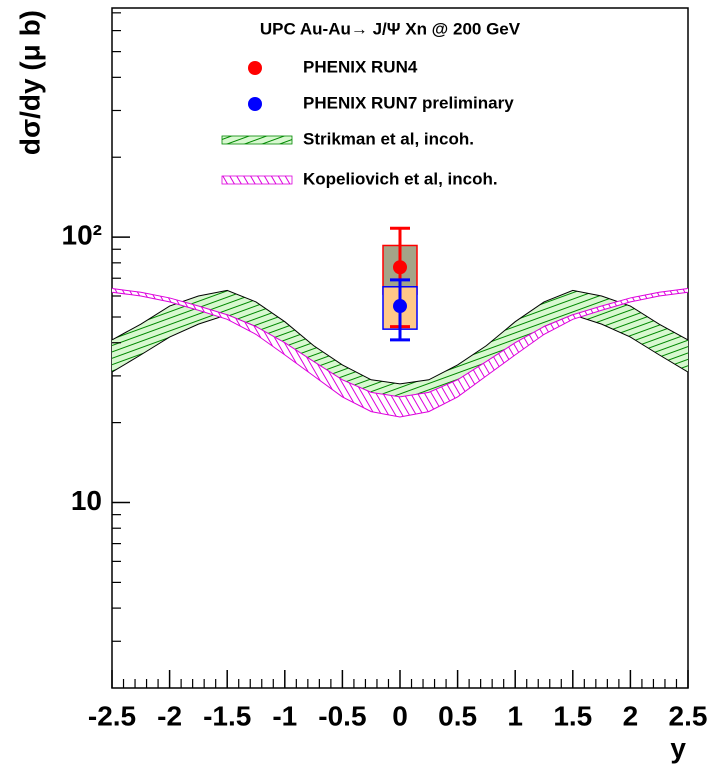 The image size is (713, 767). I want to click on legend-label: Kopeliovich et al, incoh., so click(400, 178).